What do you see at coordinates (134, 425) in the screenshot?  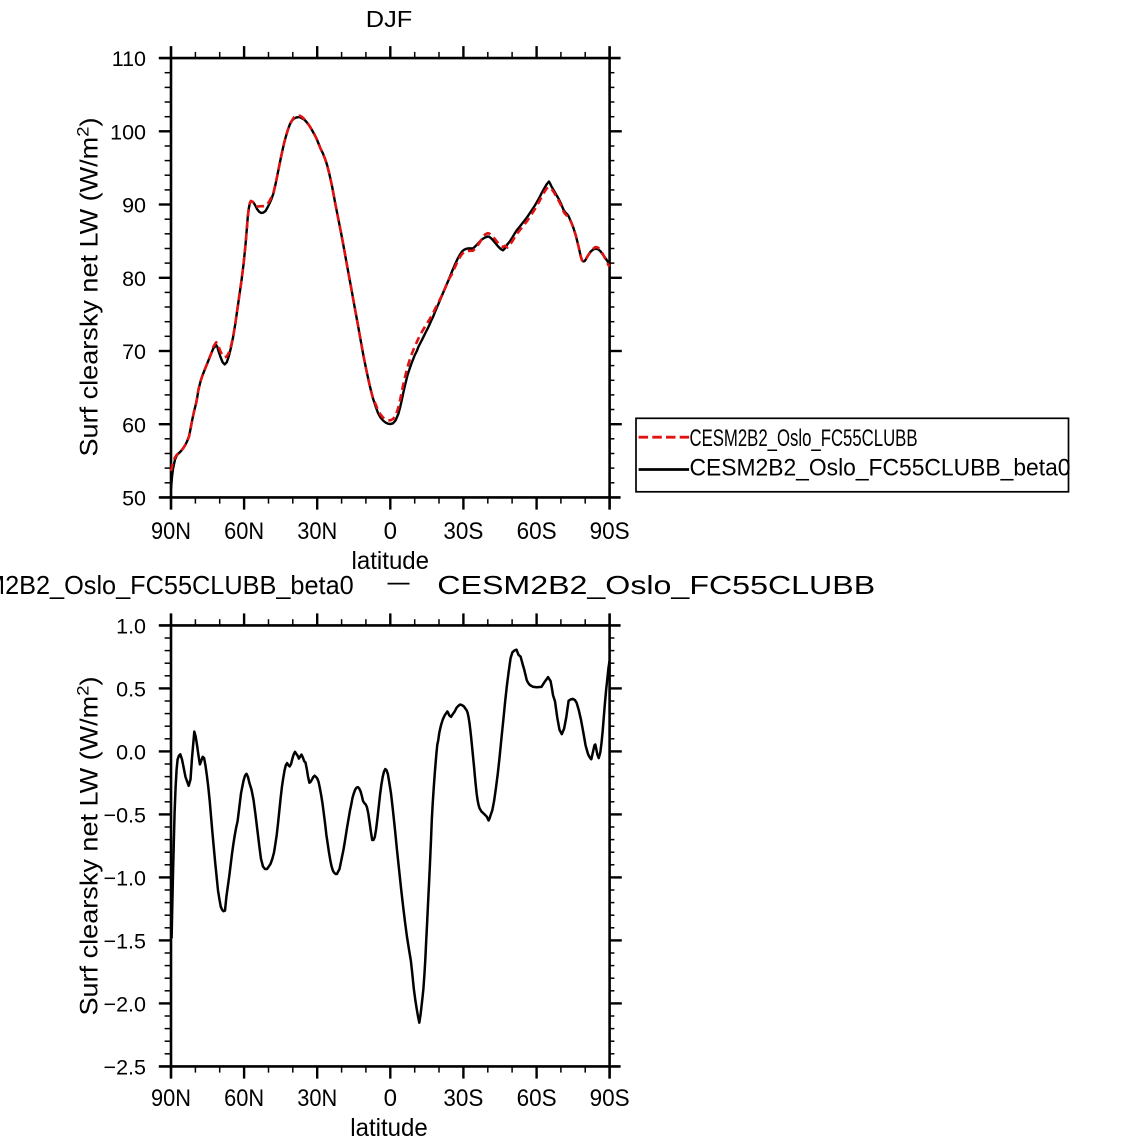 I see `svg-text: 60` at bounding box center [134, 425].